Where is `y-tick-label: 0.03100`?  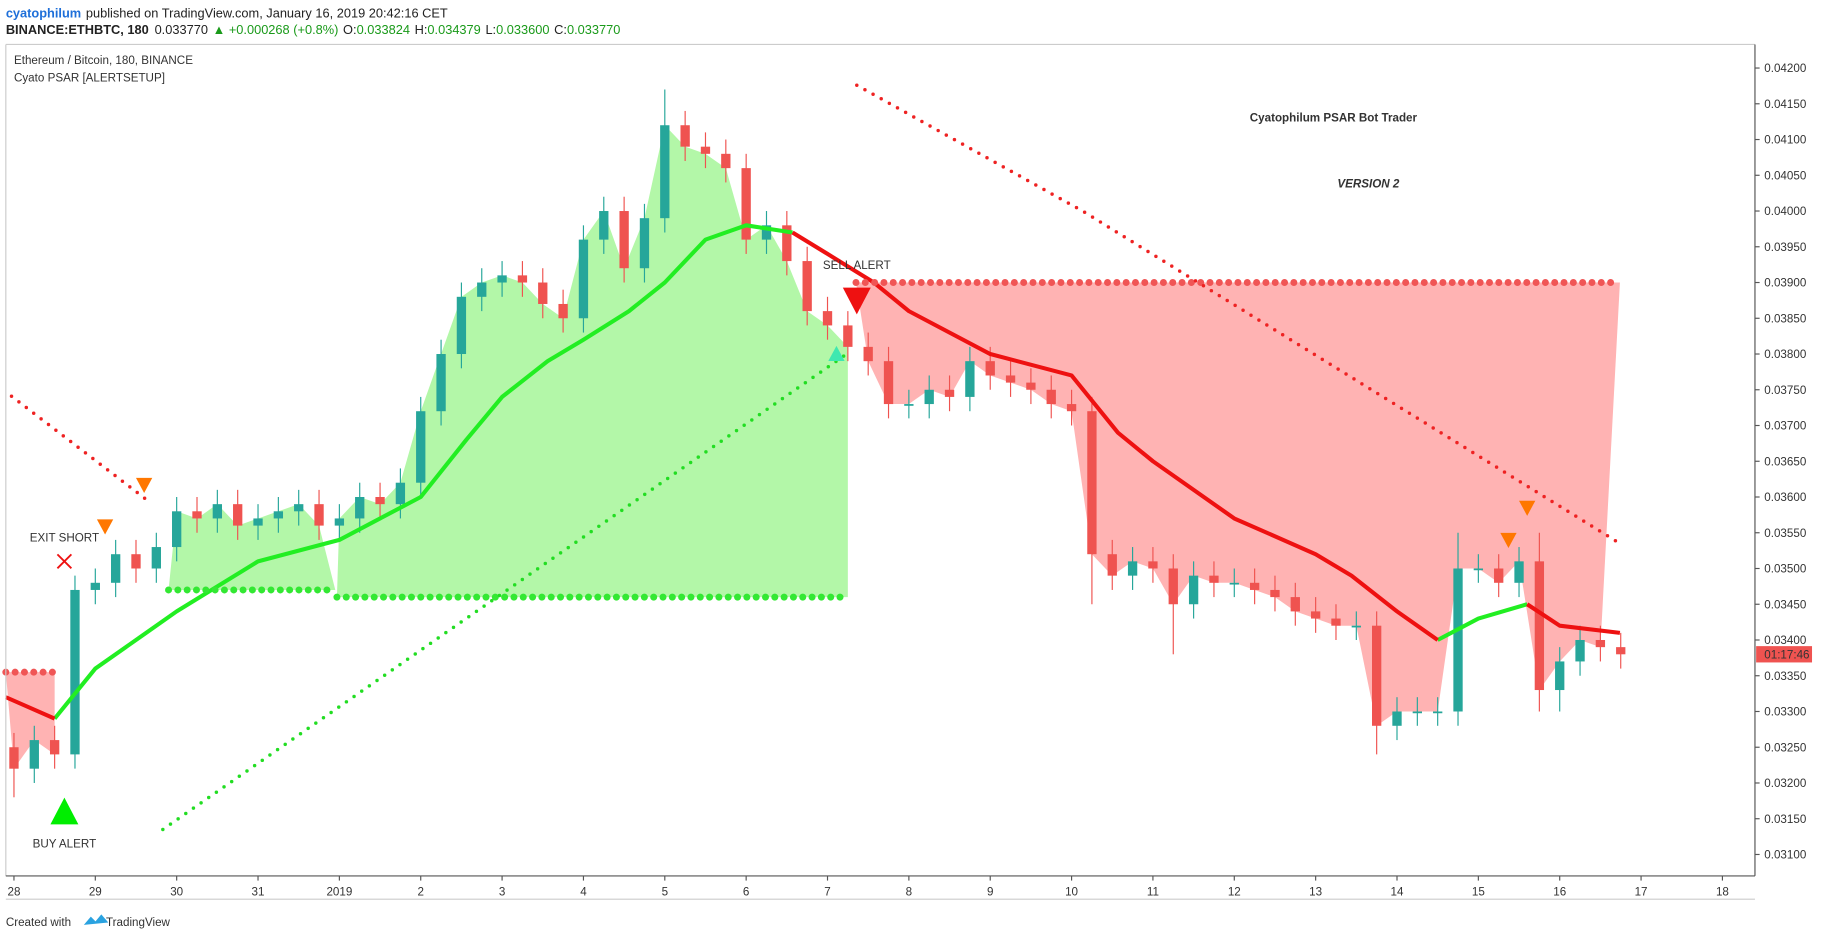 y-tick-label: 0.03100 is located at coordinates (1785, 855).